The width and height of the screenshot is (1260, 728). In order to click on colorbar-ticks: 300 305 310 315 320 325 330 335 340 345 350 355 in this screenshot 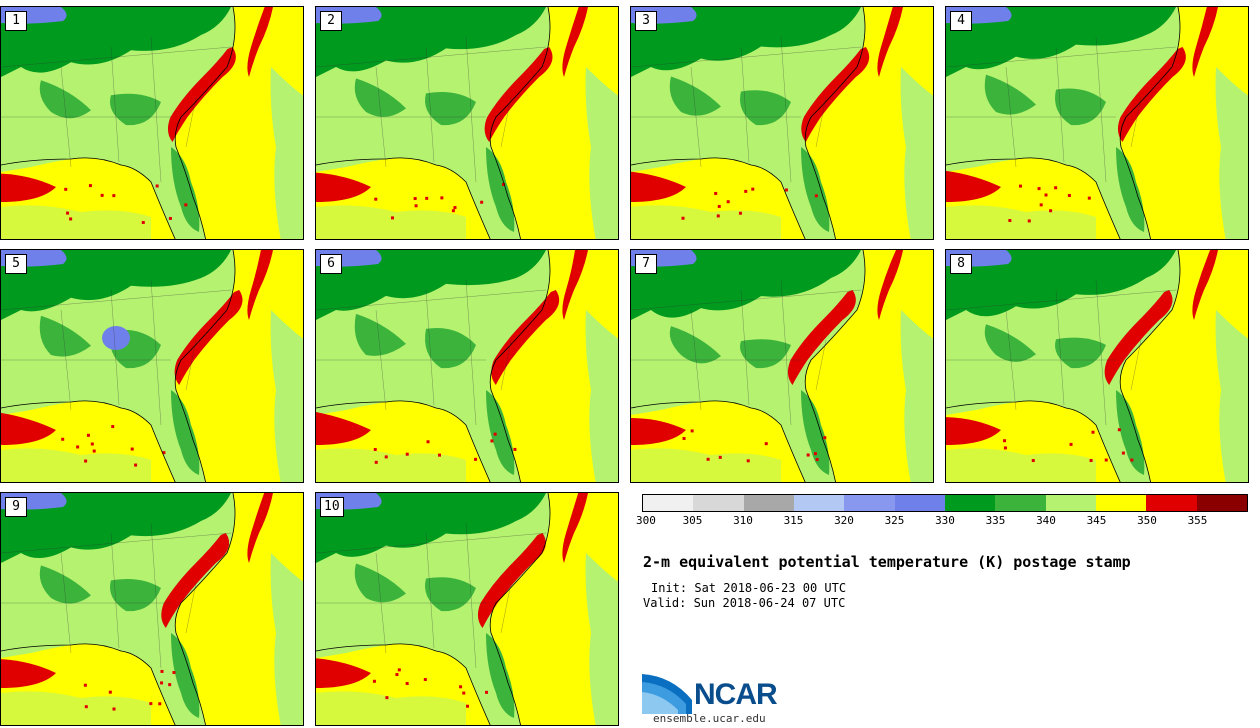, I will do `click(942, 522)`.